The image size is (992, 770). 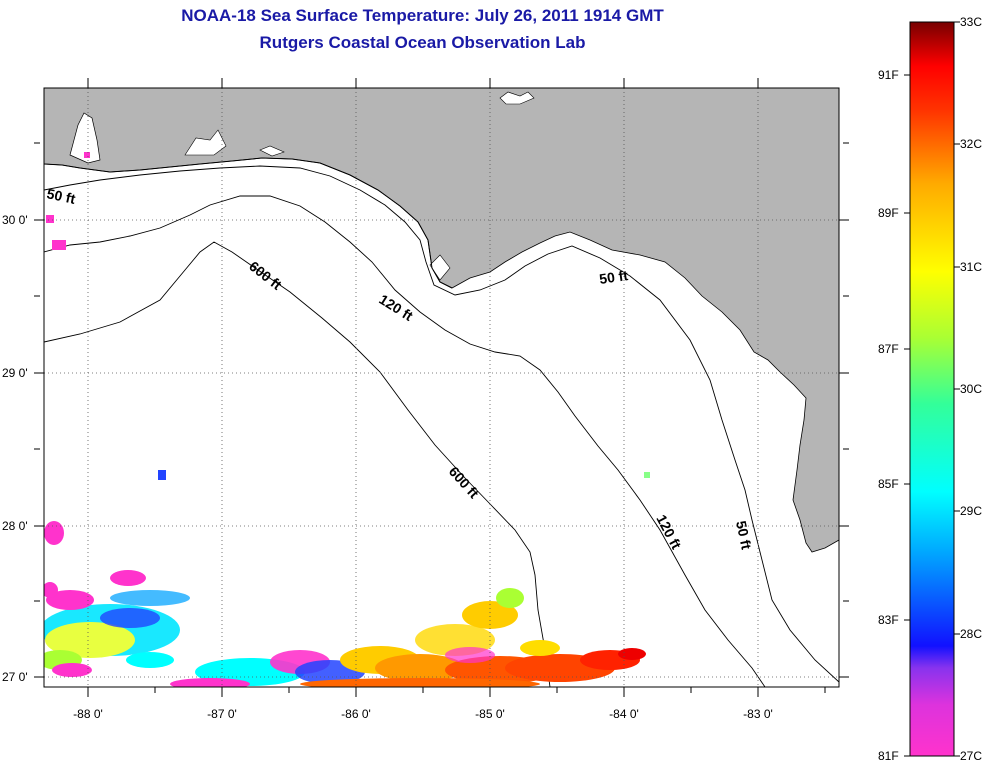 I want to click on bay-inlets, so click(x=359, y=186).